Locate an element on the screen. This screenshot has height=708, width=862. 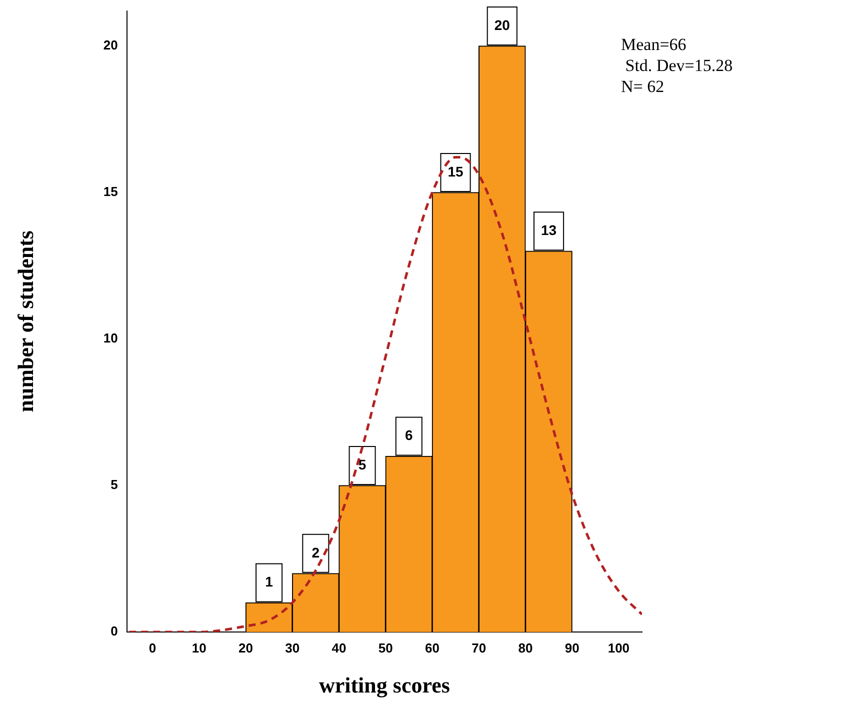
data-label: 15 is located at coordinates (456, 171).